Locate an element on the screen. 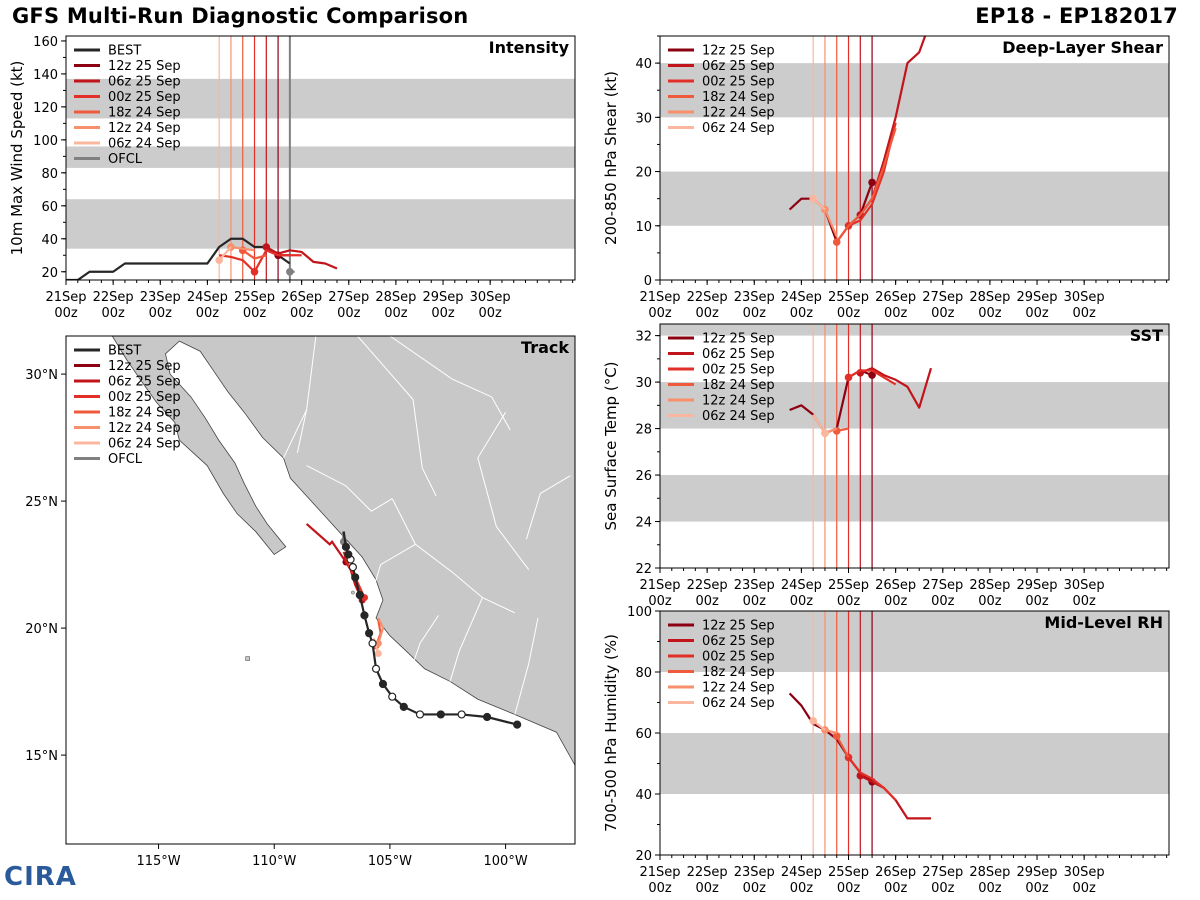 The height and width of the screenshot is (900, 1200). sst-xtick-label: 25Sep is located at coordinates (848, 585).